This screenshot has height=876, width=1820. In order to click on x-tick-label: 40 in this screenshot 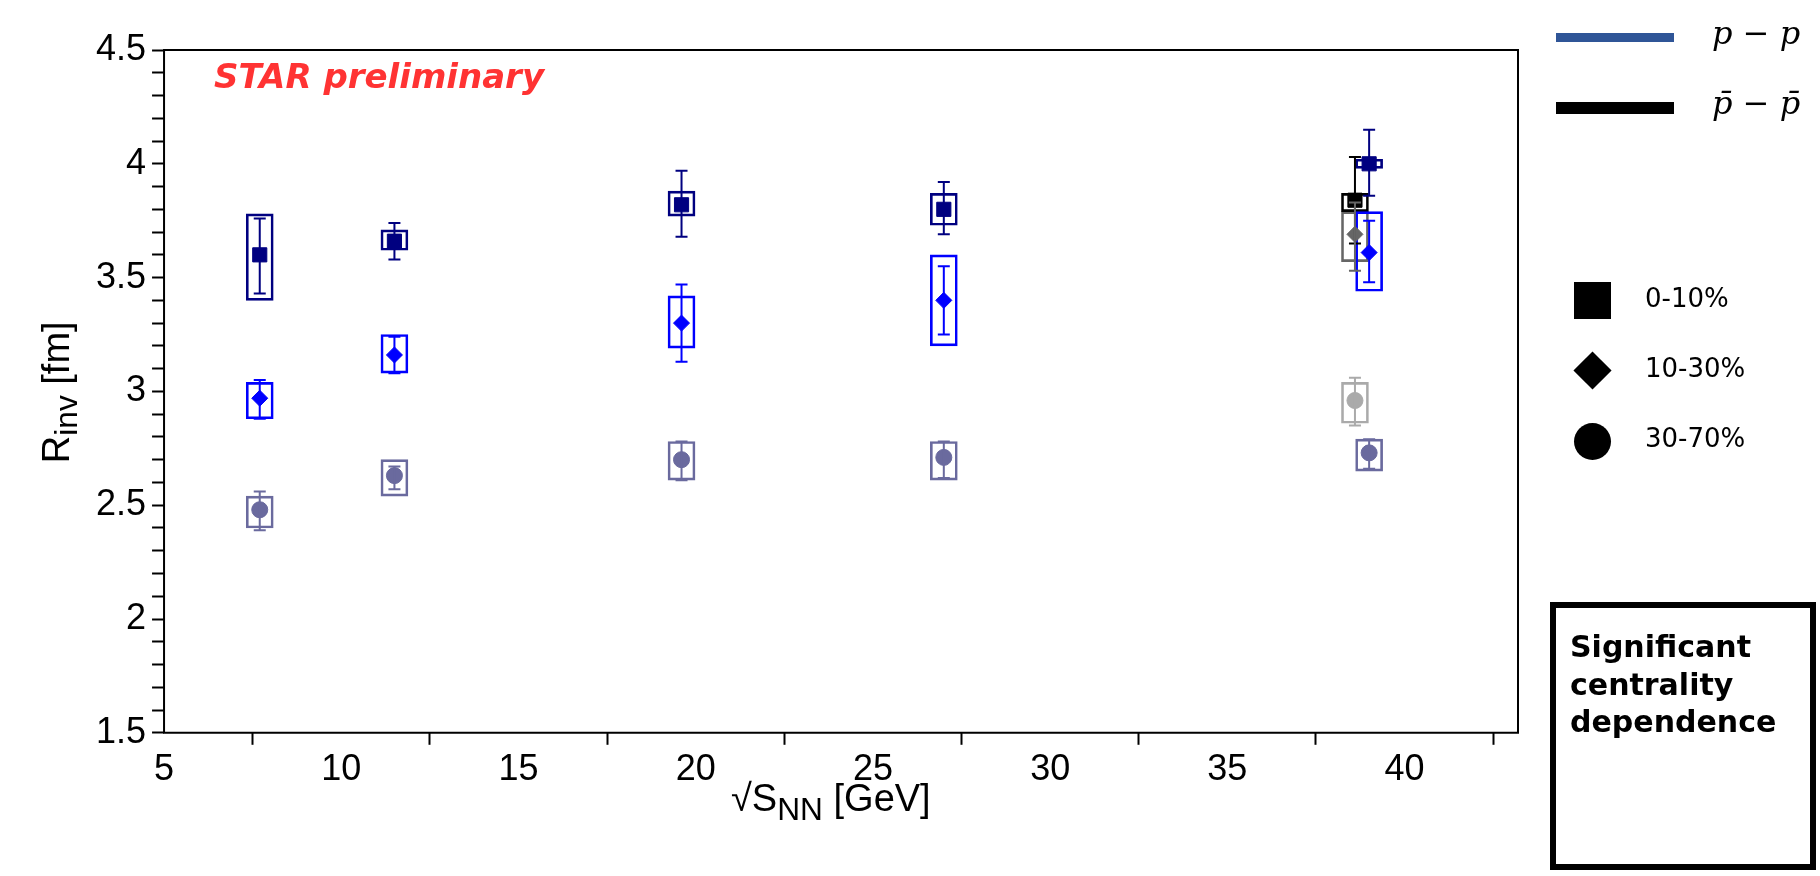, I will do `click(1404, 768)`.